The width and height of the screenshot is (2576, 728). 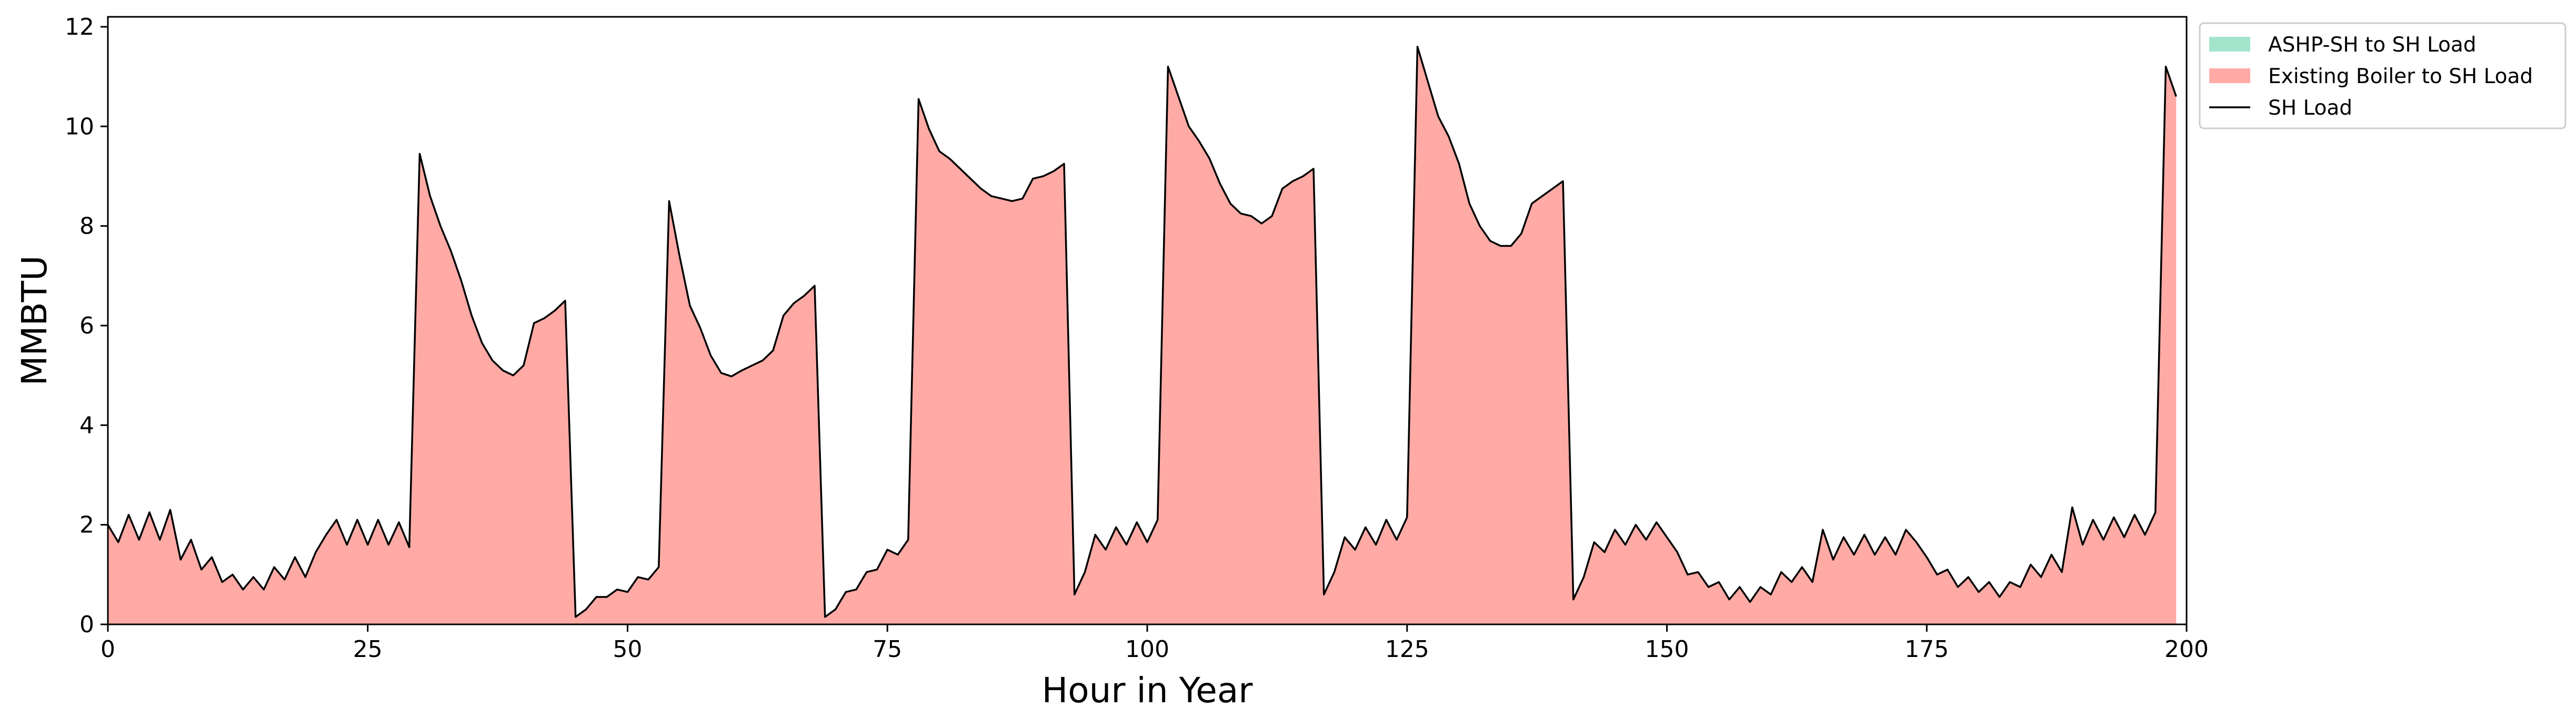 I want to click on x-tick-label: 150, so click(x=1667, y=649).